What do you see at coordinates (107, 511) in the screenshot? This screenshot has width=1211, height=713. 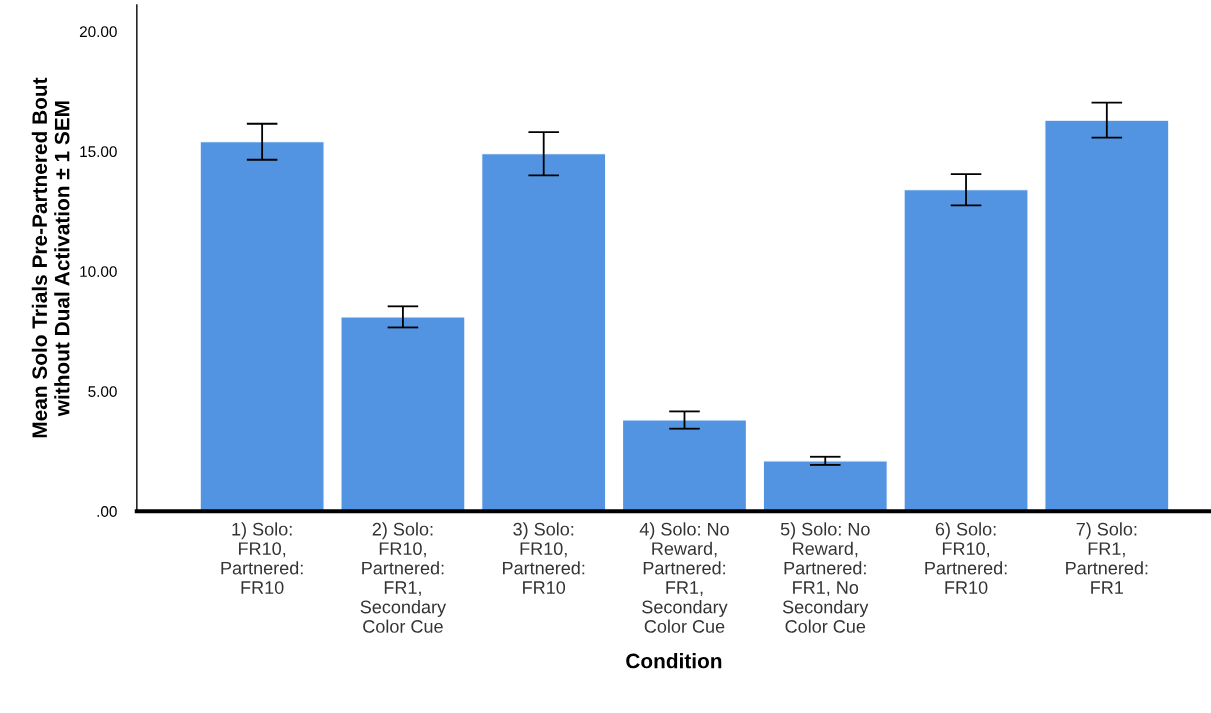 I see `y-tick-label: .00` at bounding box center [107, 511].